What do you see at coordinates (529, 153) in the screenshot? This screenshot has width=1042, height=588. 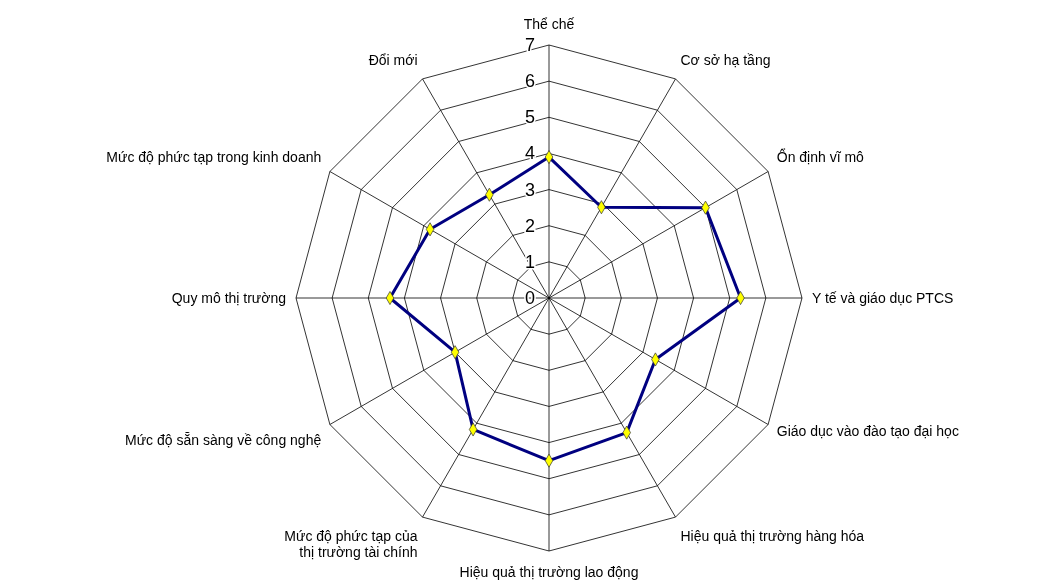 I see `y-tick-label: 4` at bounding box center [529, 153].